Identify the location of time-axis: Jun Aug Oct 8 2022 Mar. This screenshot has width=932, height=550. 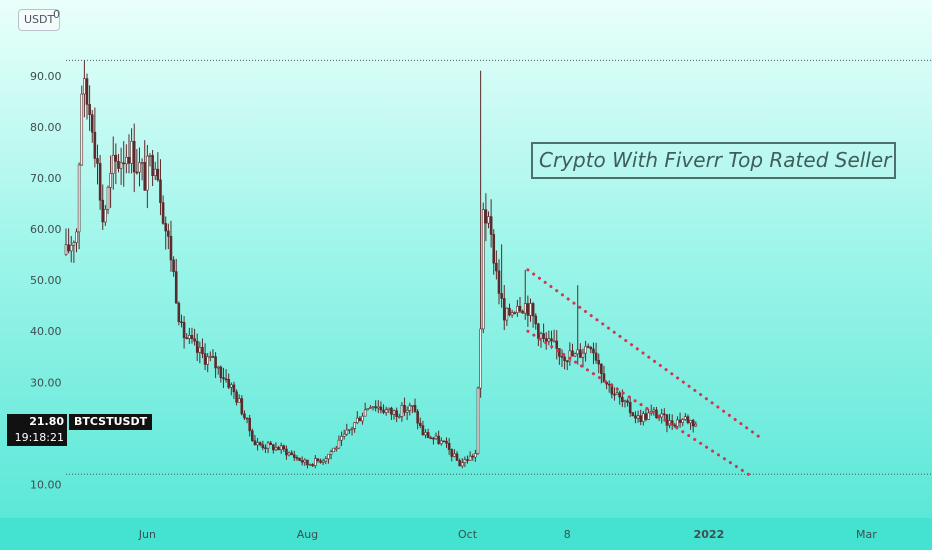
(466, 534).